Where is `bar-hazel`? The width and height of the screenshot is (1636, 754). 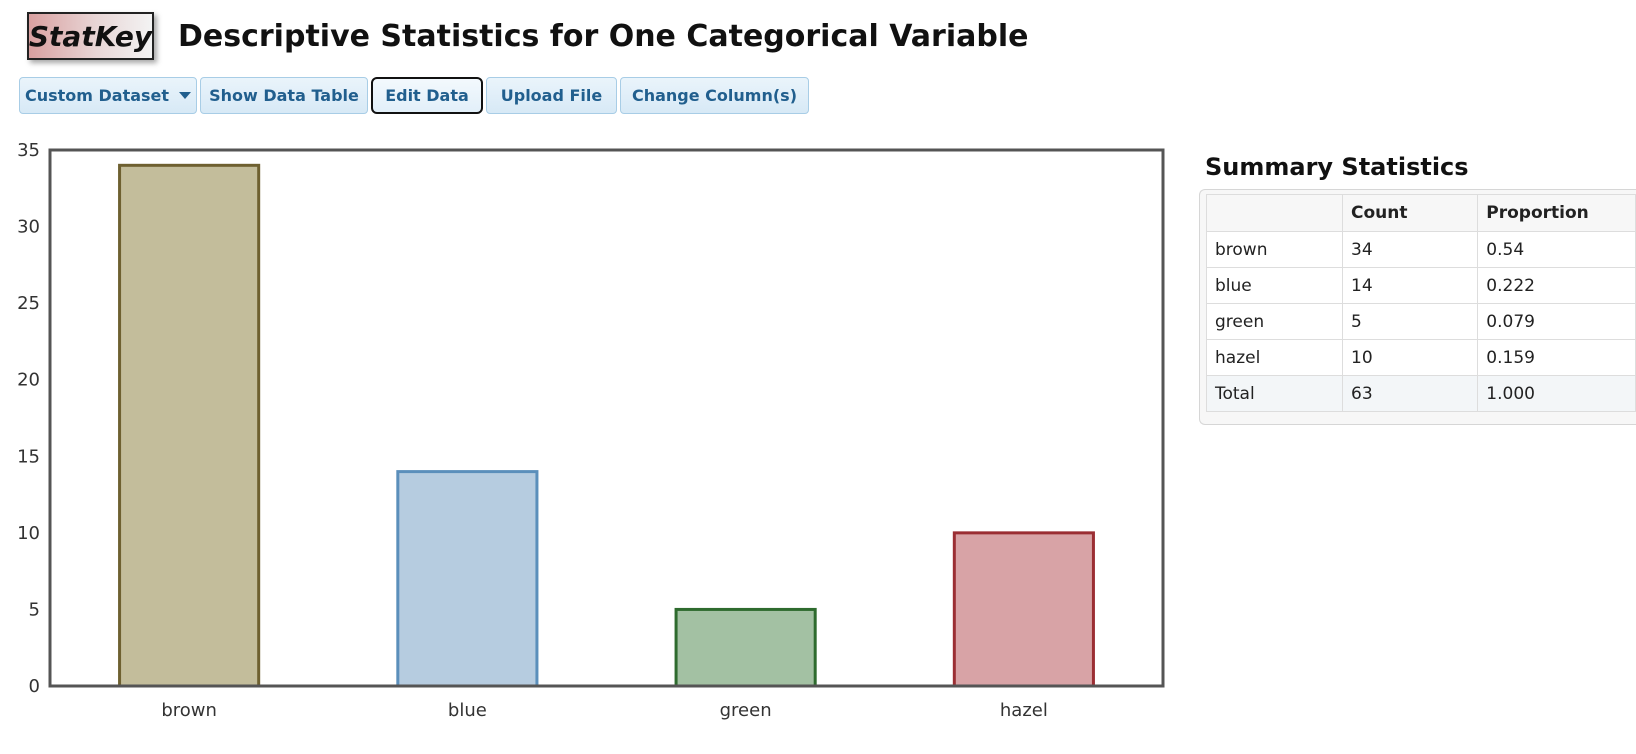 bar-hazel is located at coordinates (1023, 609).